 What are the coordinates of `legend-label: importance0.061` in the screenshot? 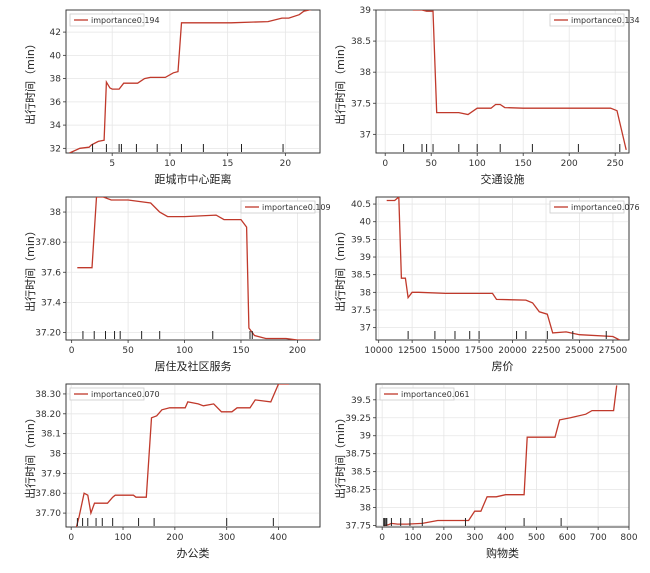 It's located at (435, 394).